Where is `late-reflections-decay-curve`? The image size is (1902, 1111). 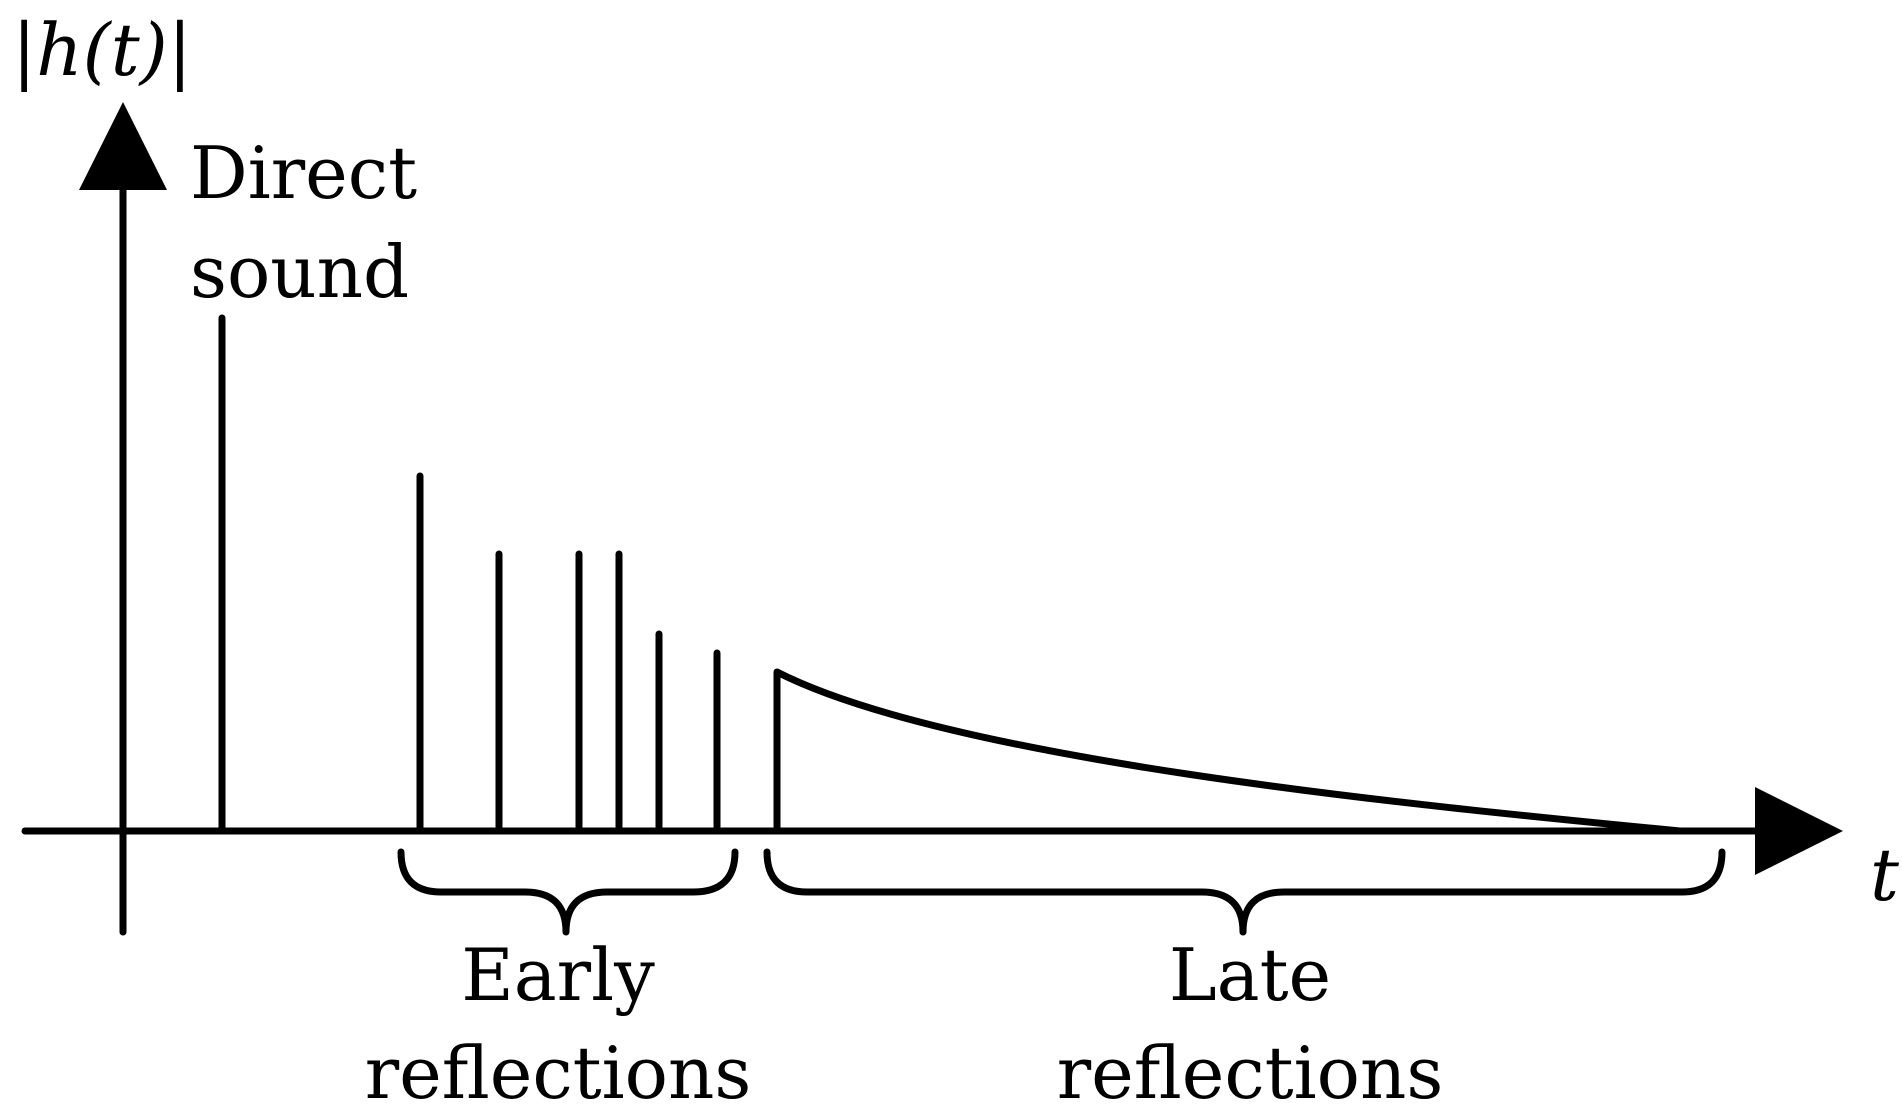 late-reflections-decay-curve is located at coordinates (1228, 751).